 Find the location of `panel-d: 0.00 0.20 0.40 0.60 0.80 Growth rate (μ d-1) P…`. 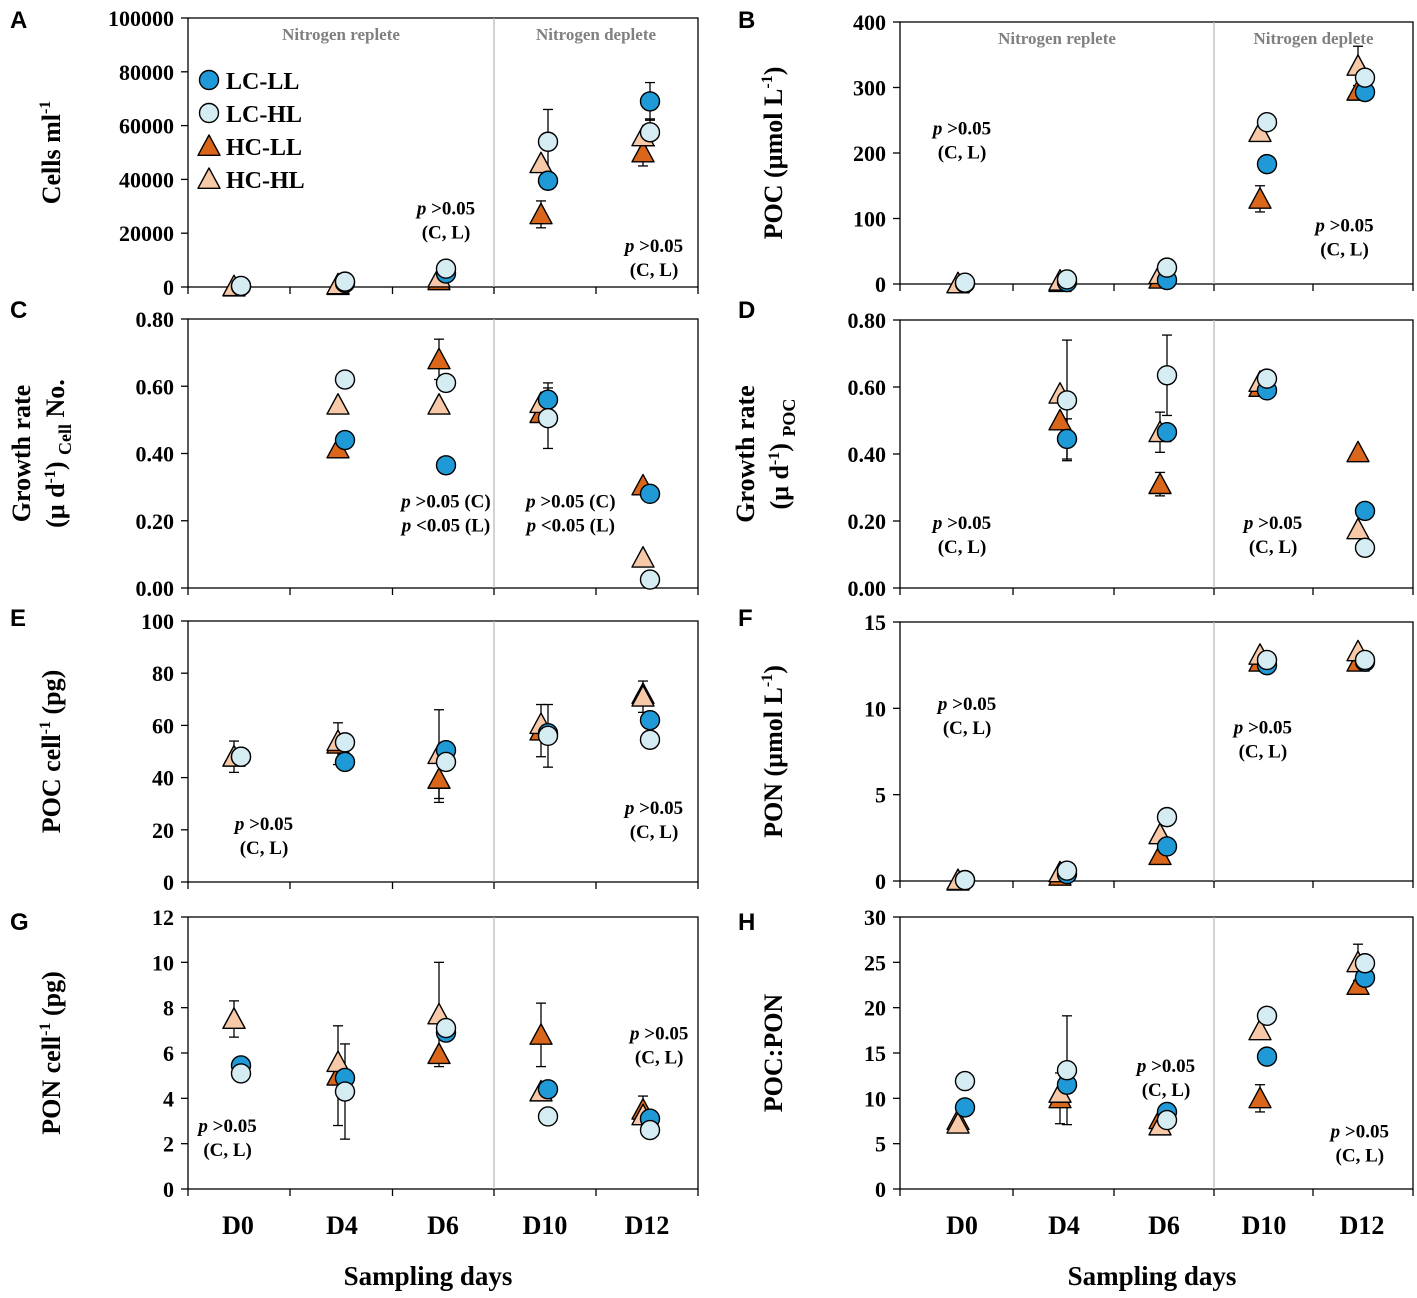

panel-d: 0.00 0.20 0.40 0.60 0.80 Growth rate (μ d-1) P… is located at coordinates (1072, 449).